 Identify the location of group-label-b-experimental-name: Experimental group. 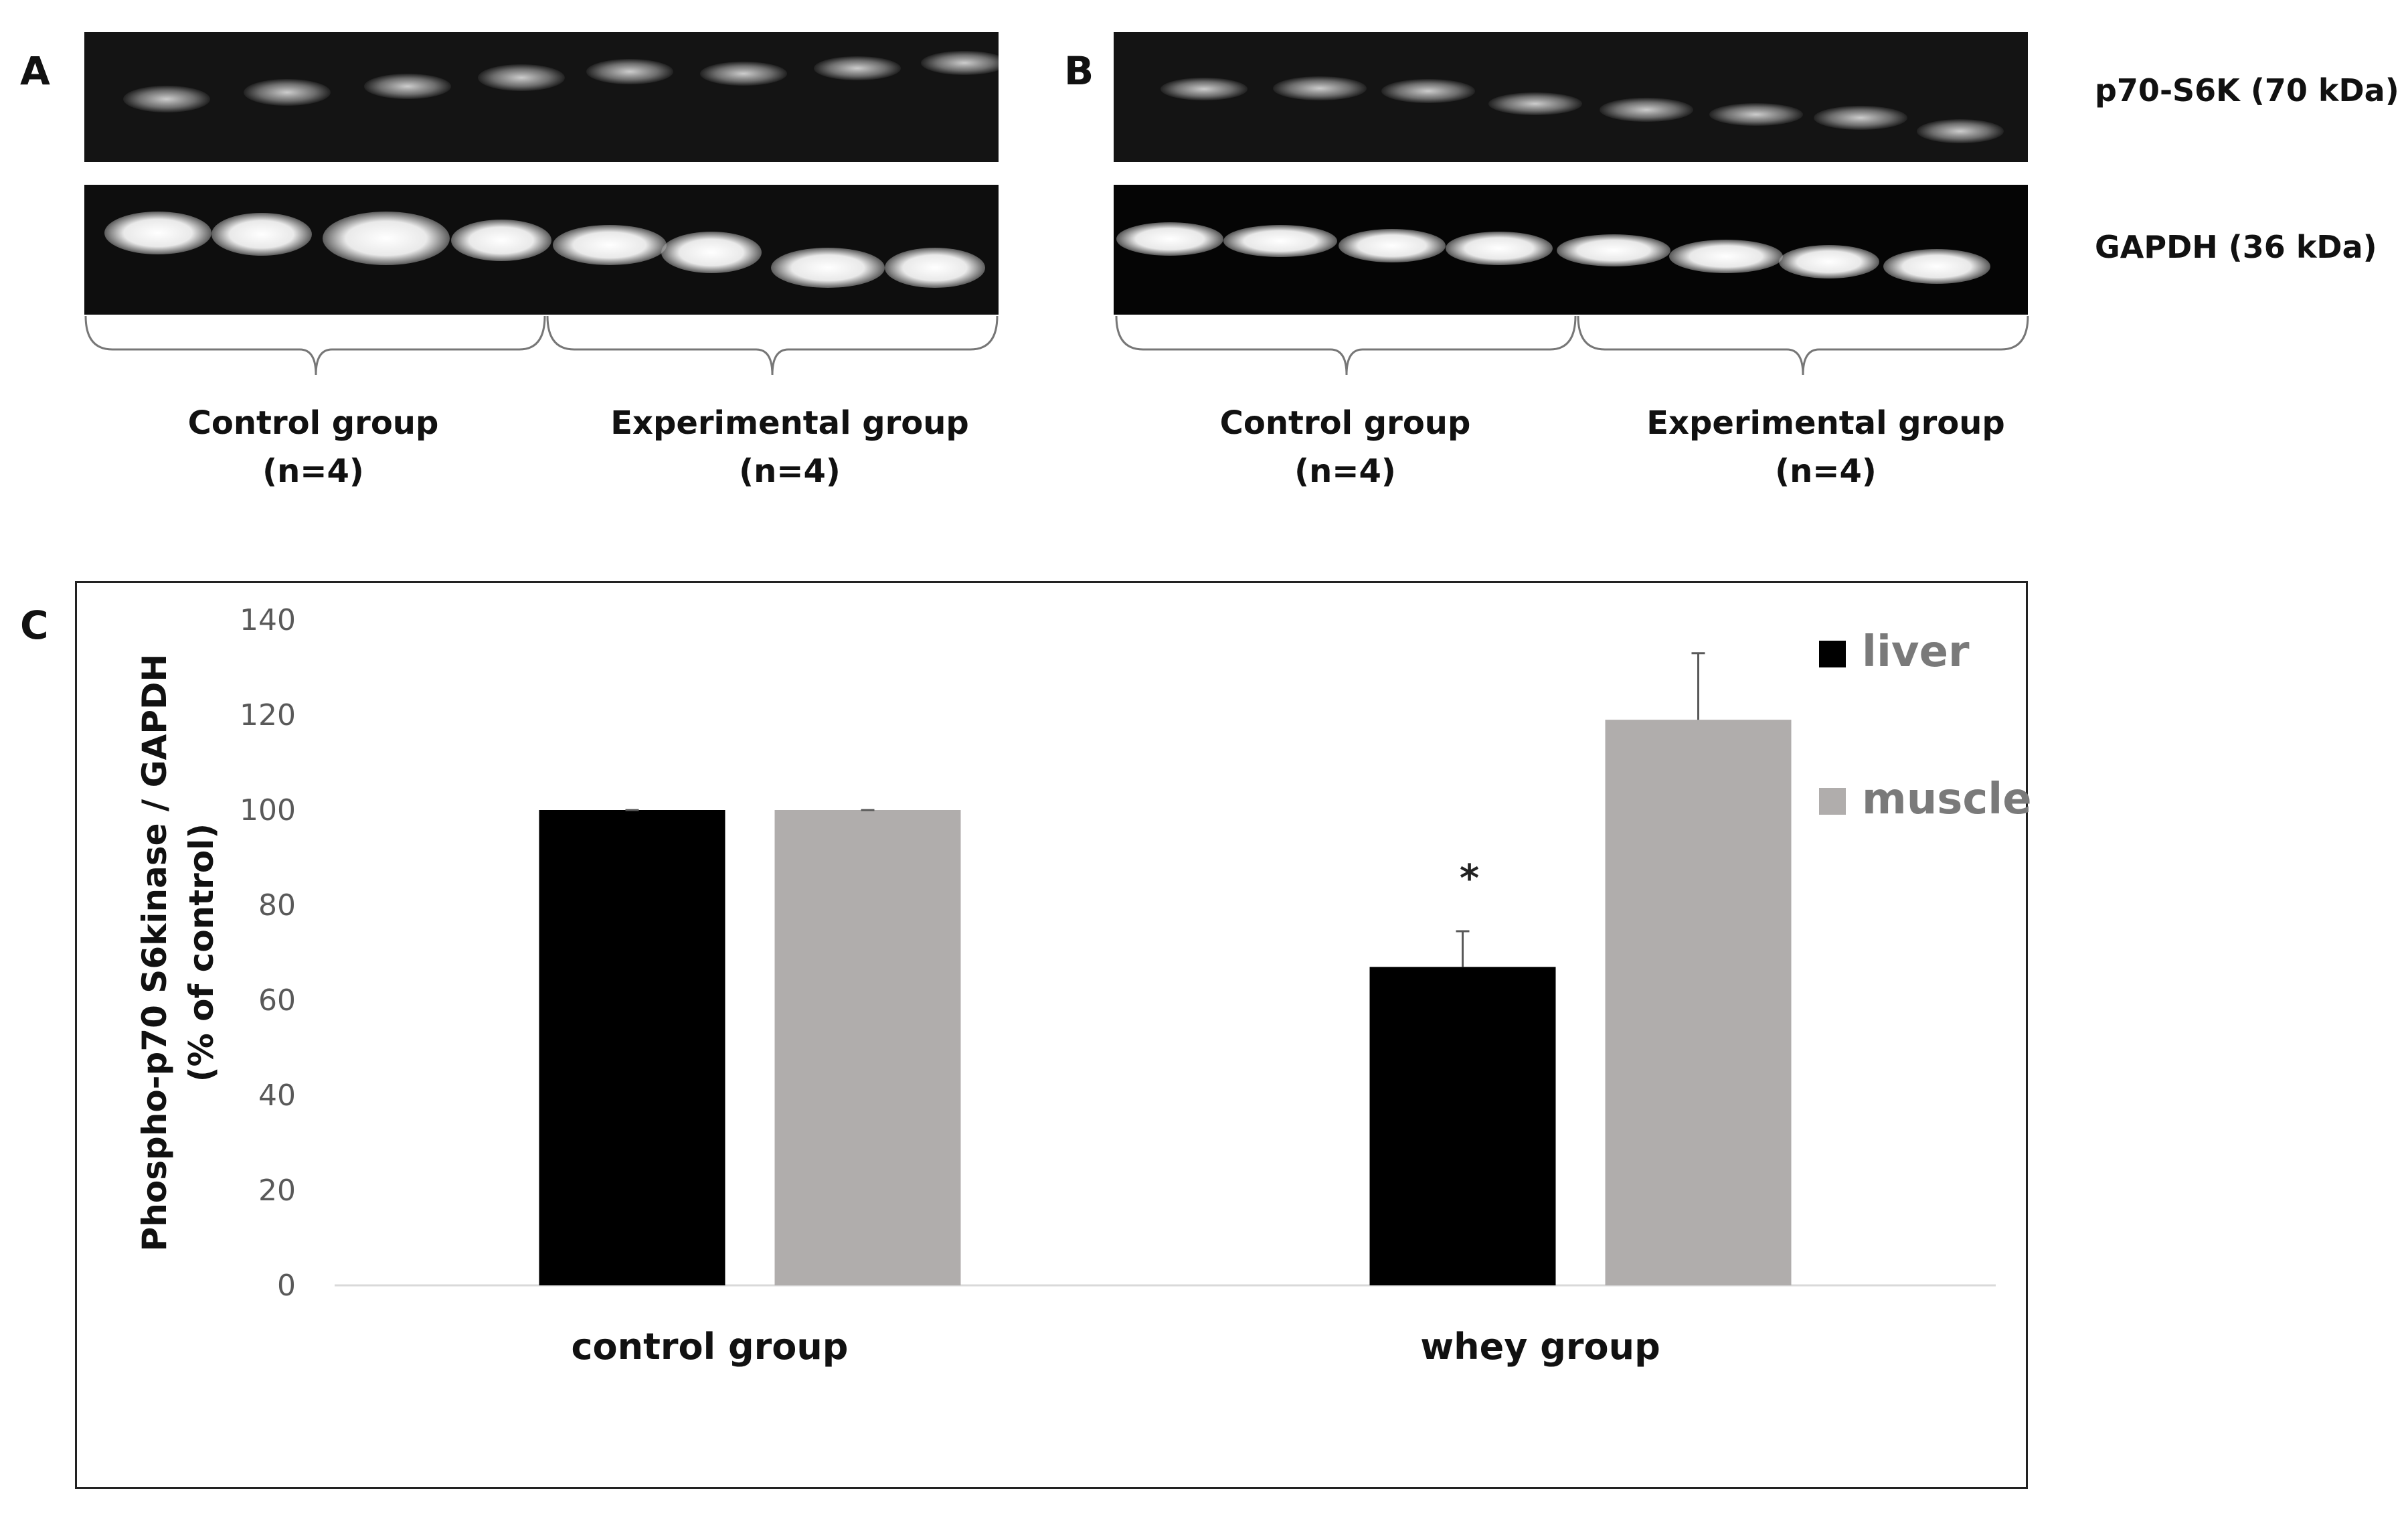
(1825, 423).